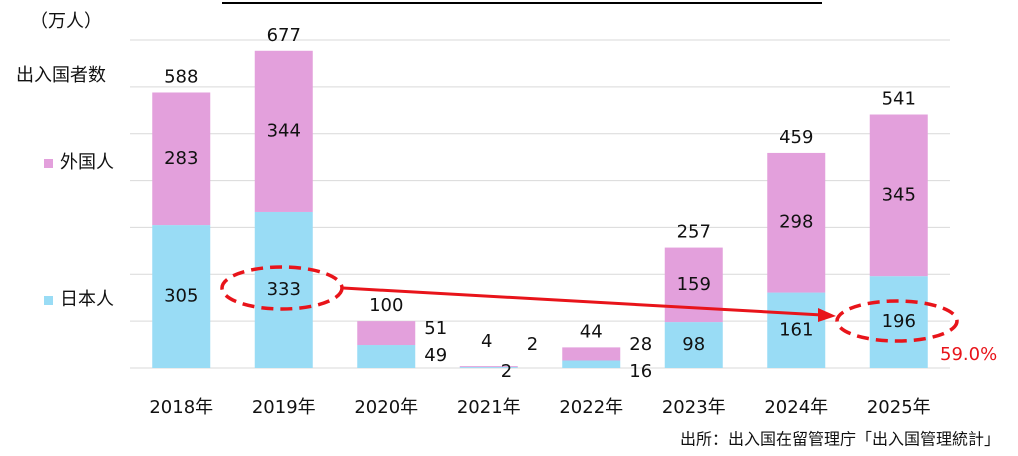 Image resolution: width=1018 pixels, height=456 pixels. What do you see at coordinates (591, 407) in the screenshot?
I see `x-tick-label: 2022年` at bounding box center [591, 407].